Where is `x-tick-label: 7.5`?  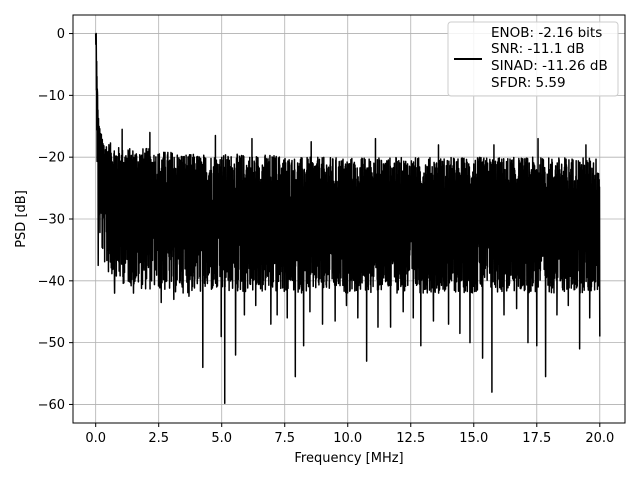 x-tick-label: 7.5 is located at coordinates (284, 438).